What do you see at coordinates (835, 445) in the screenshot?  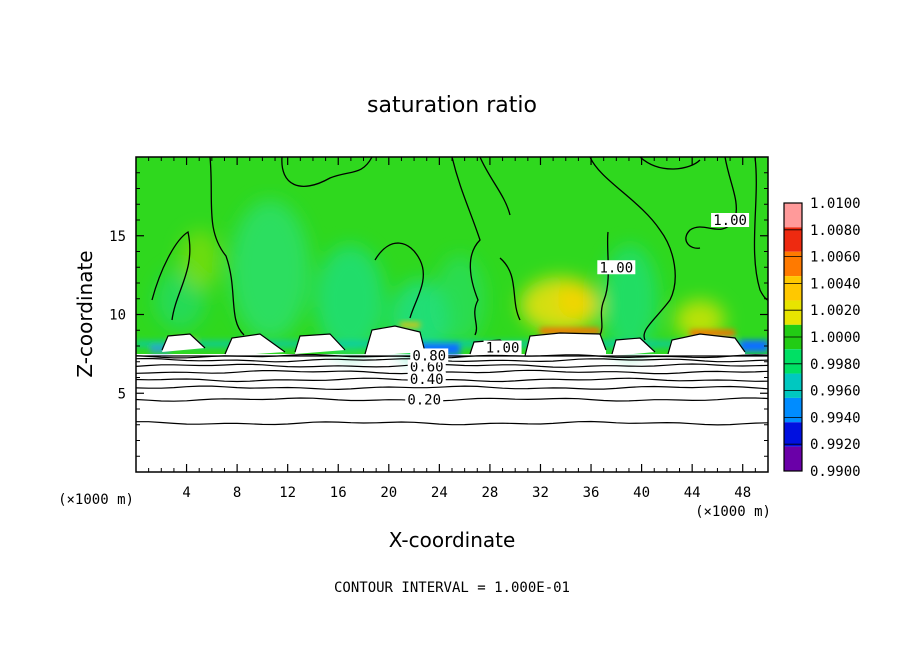 I see `colorbar-label: 0.9920` at bounding box center [835, 445].